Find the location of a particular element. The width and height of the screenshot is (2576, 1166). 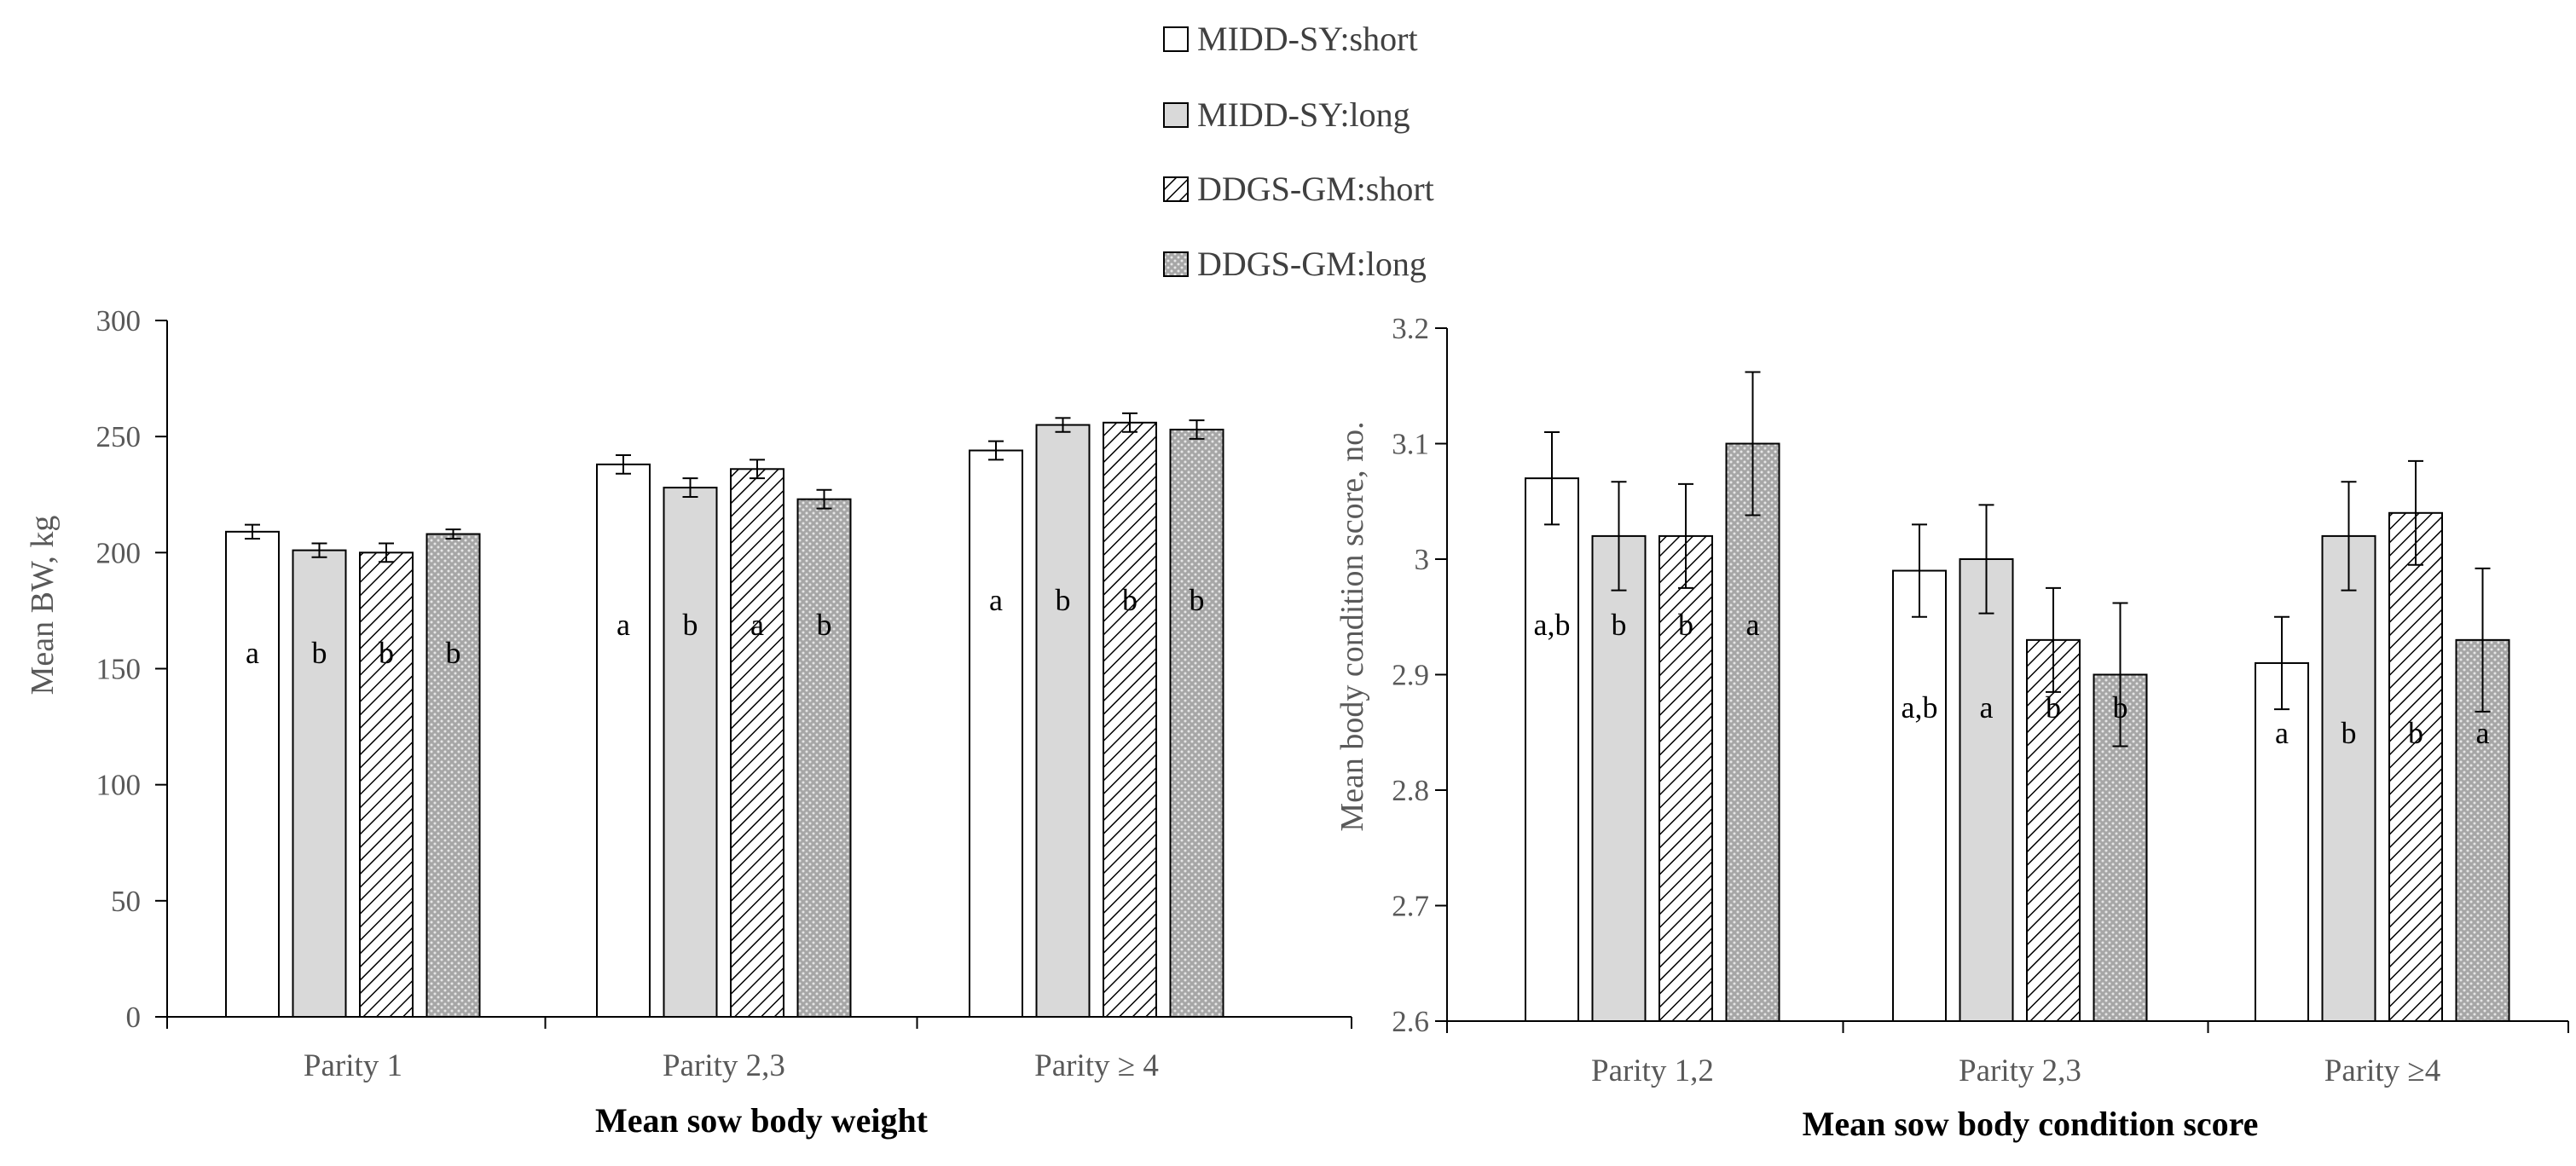

y-tick-label: 3 is located at coordinates (1422, 559).